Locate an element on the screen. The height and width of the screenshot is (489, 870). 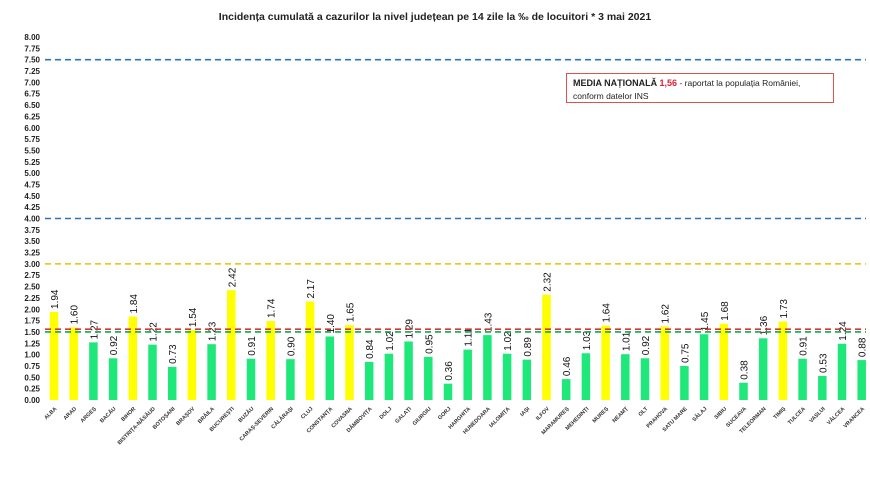
y-tick-label: 0.00 is located at coordinates (32, 400).